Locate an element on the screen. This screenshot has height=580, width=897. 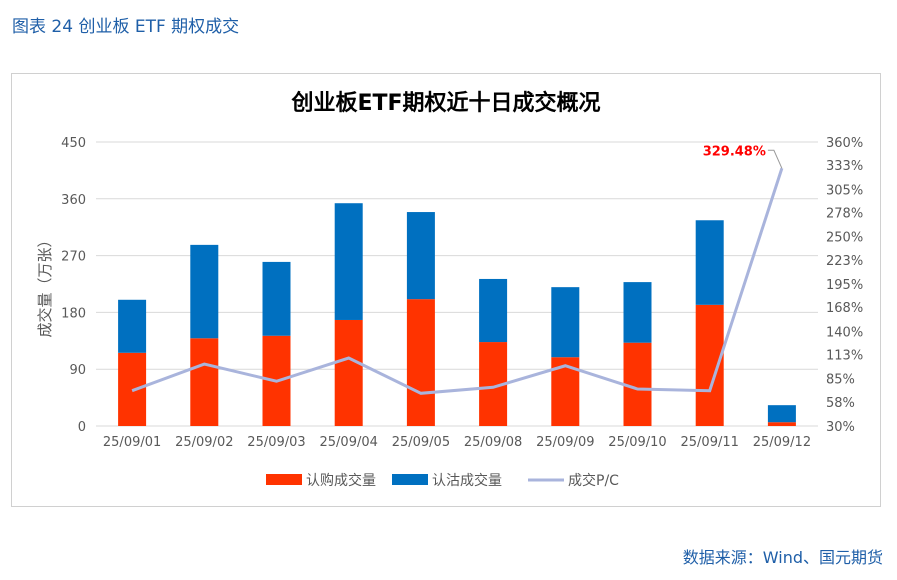
x-tick-label: 25/09/05 is located at coordinates (421, 442).